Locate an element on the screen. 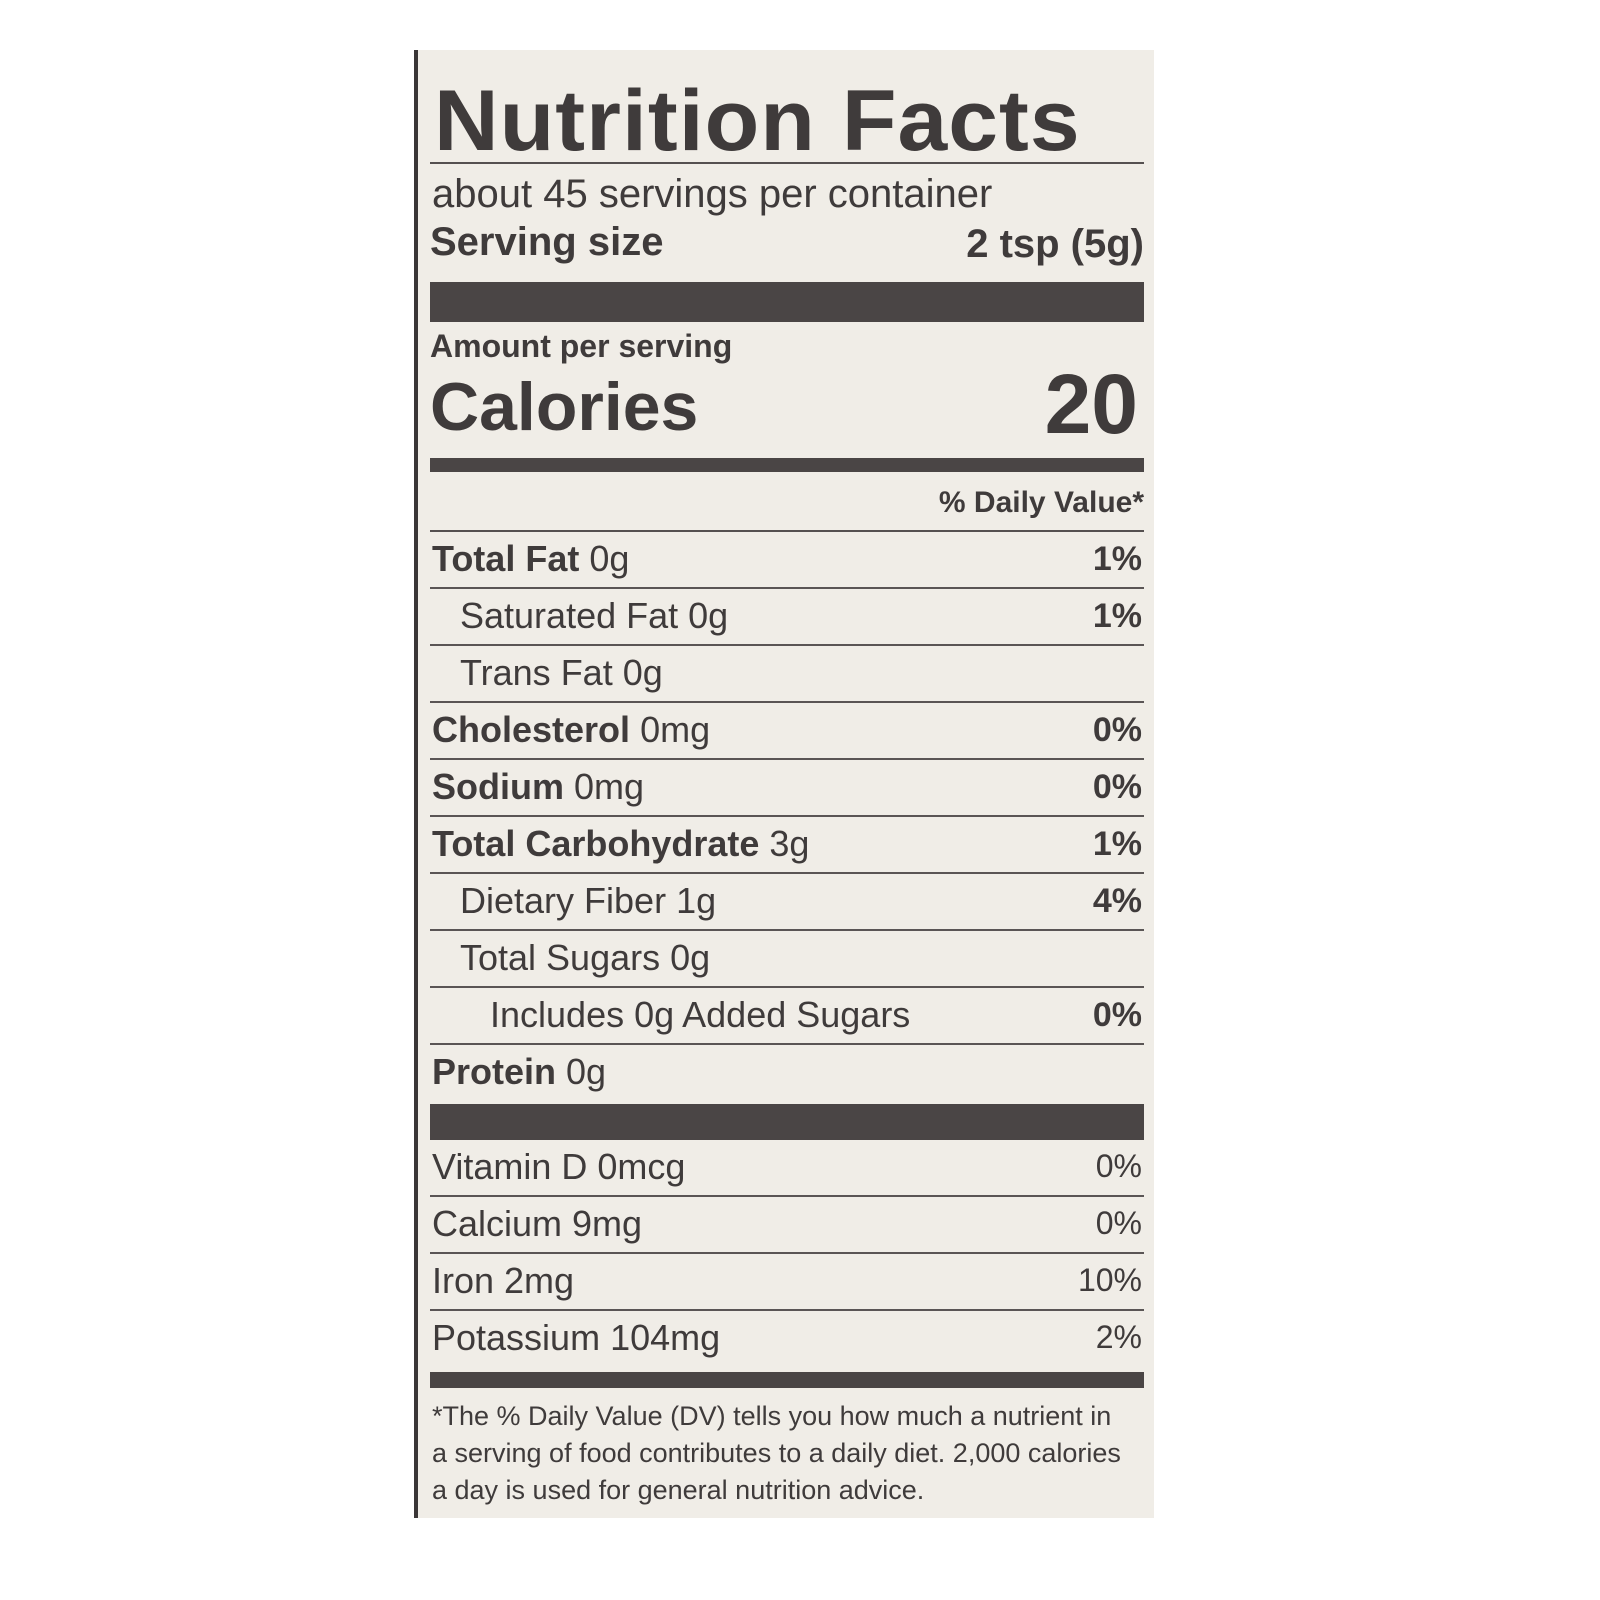 The width and height of the screenshot is (1600, 1600). nutrient-label: Includes 0g Added Sugars is located at coordinates (700, 1014).